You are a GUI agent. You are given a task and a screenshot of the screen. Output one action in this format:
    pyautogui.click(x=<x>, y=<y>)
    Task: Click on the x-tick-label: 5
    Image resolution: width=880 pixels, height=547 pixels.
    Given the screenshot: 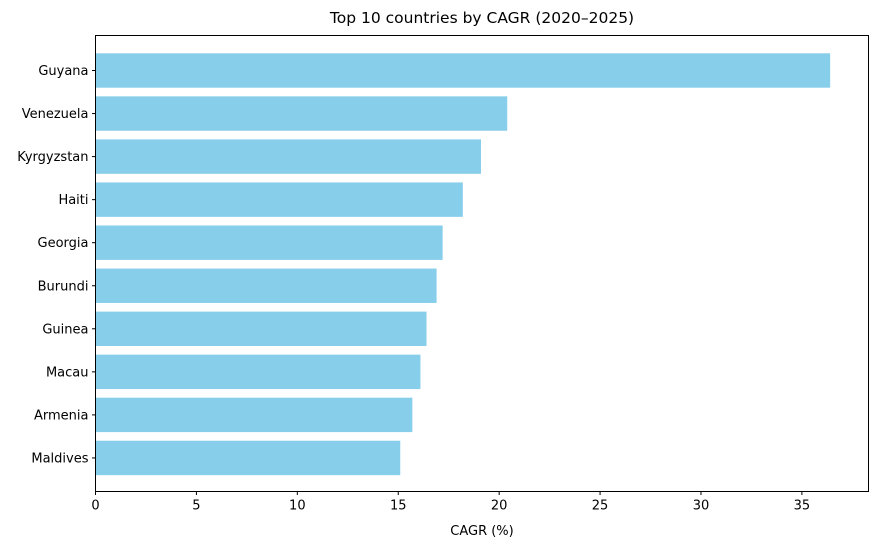 What is the action you would take?
    pyautogui.click(x=196, y=506)
    